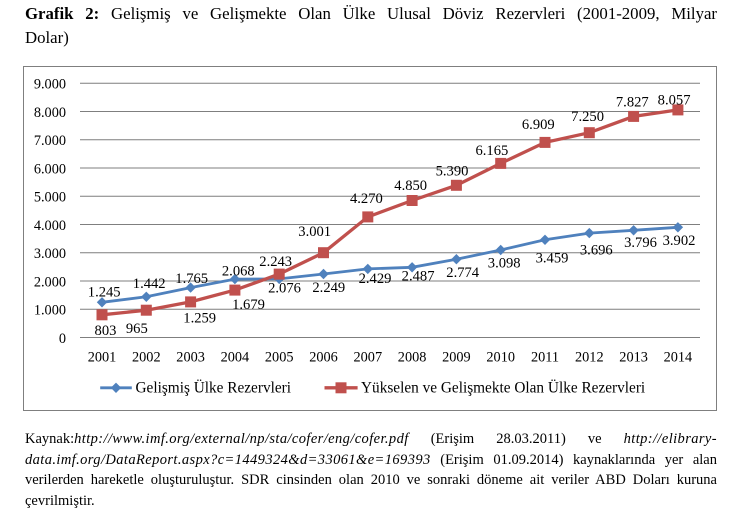 The width and height of the screenshot is (753, 522). Describe the element at coordinates (279, 358) in the screenshot. I see `svg-text: 2005` at that location.